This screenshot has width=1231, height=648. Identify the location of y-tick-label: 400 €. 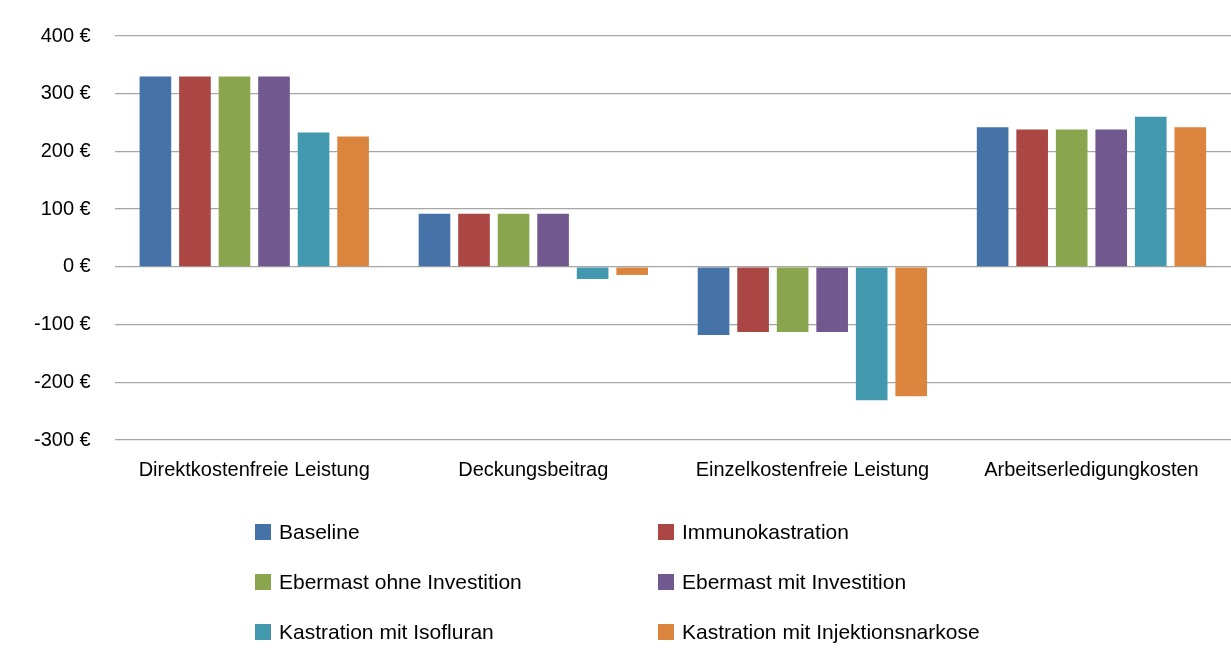
(65, 34).